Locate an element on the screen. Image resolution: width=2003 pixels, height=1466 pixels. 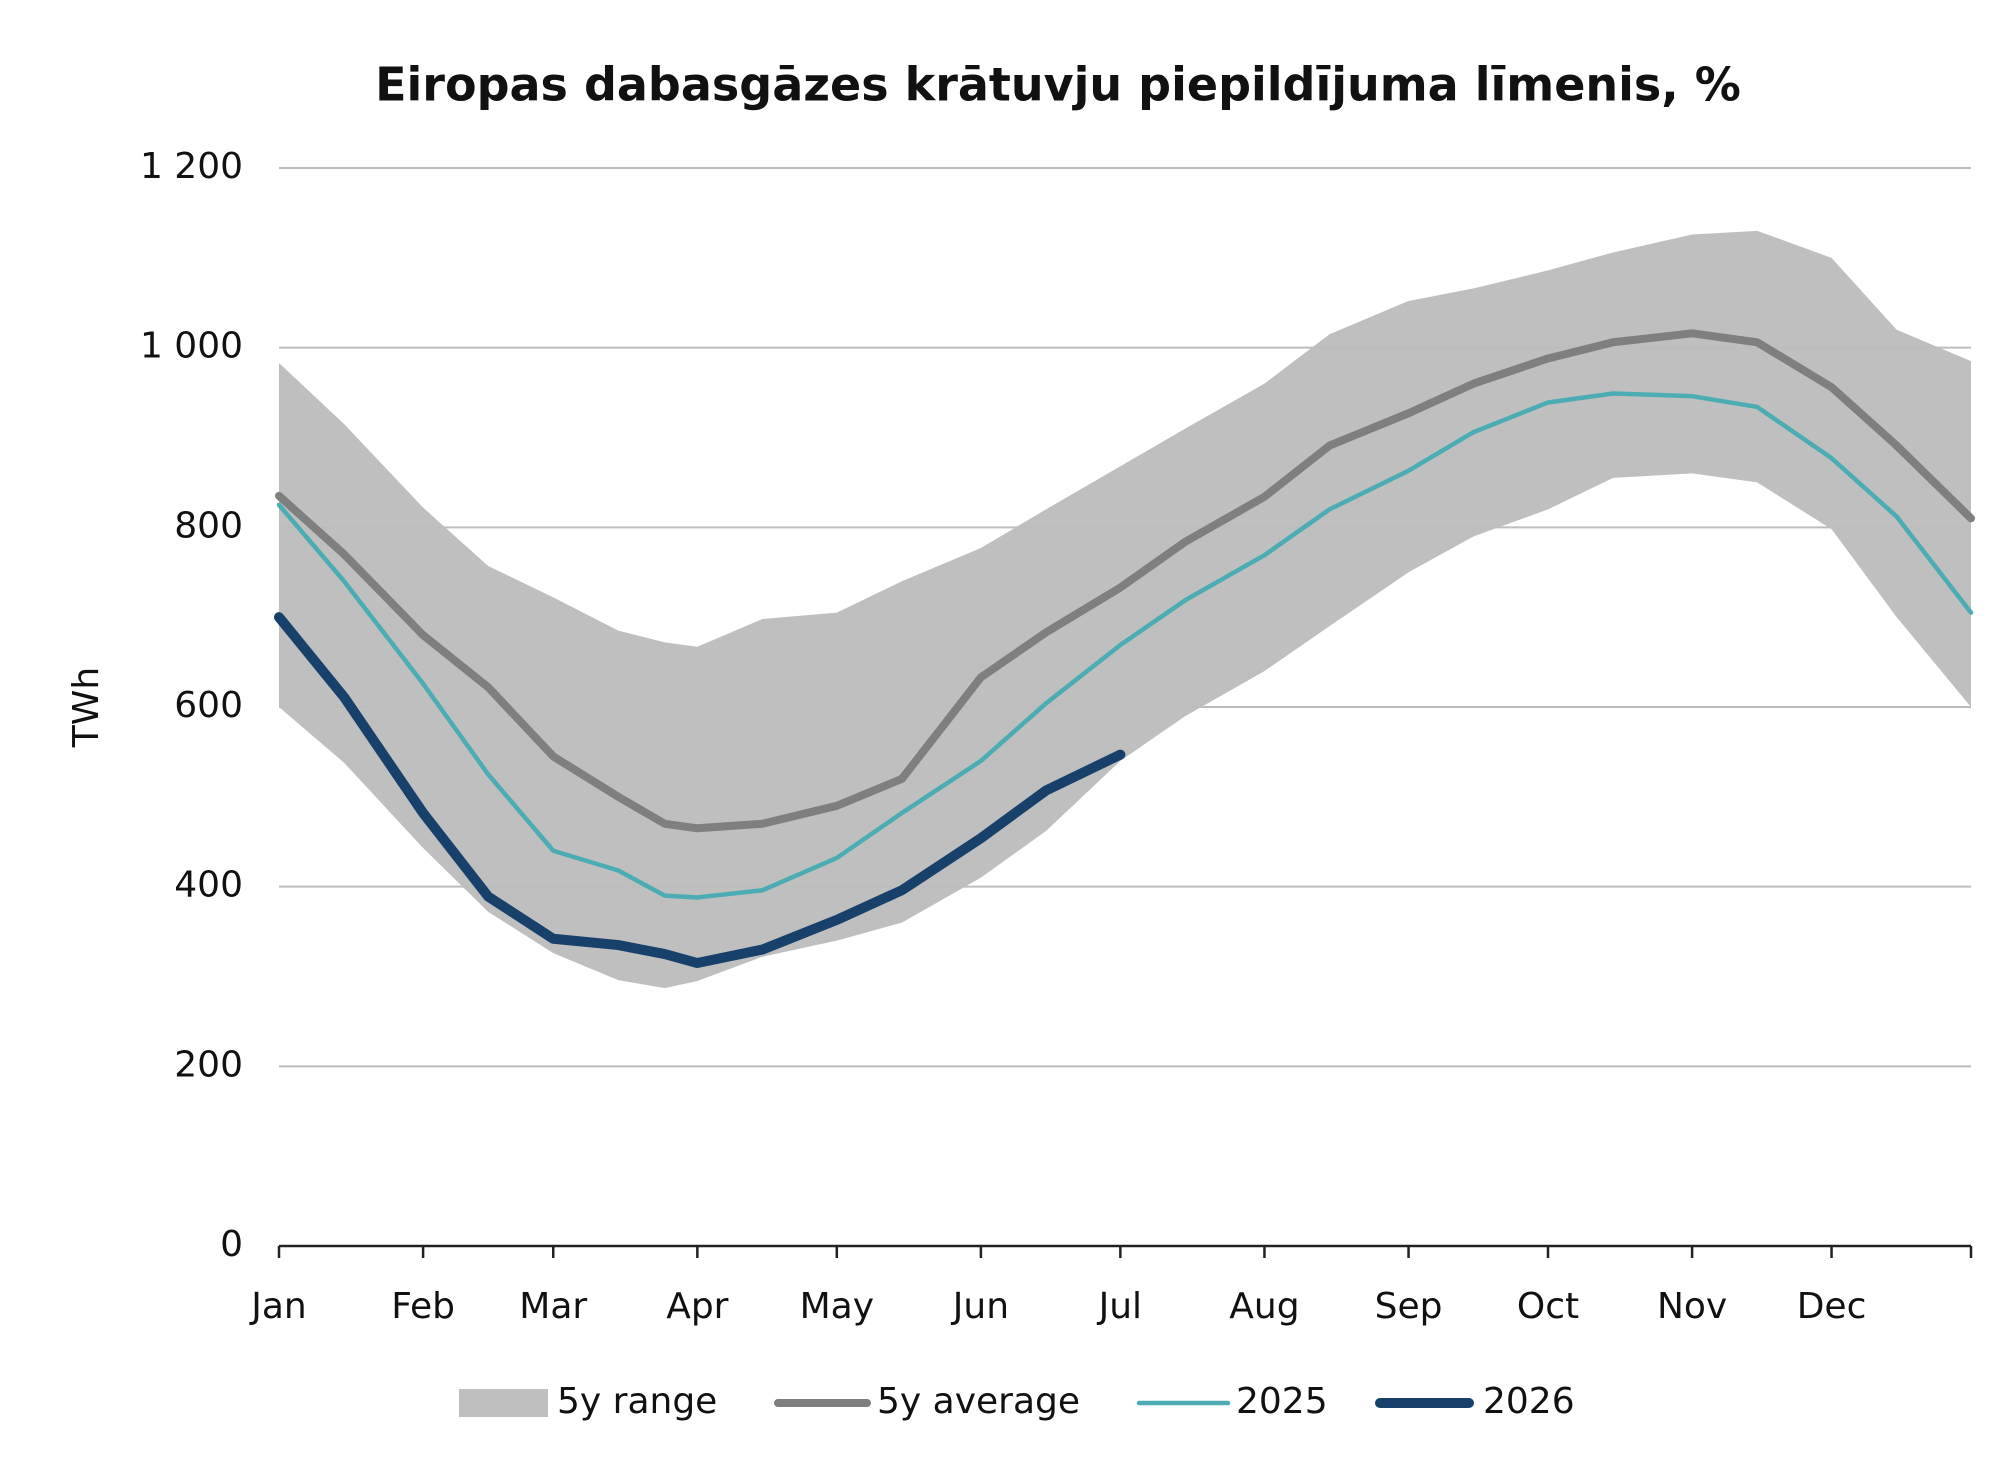
x-tick-label: Sep is located at coordinates (1409, 1306).